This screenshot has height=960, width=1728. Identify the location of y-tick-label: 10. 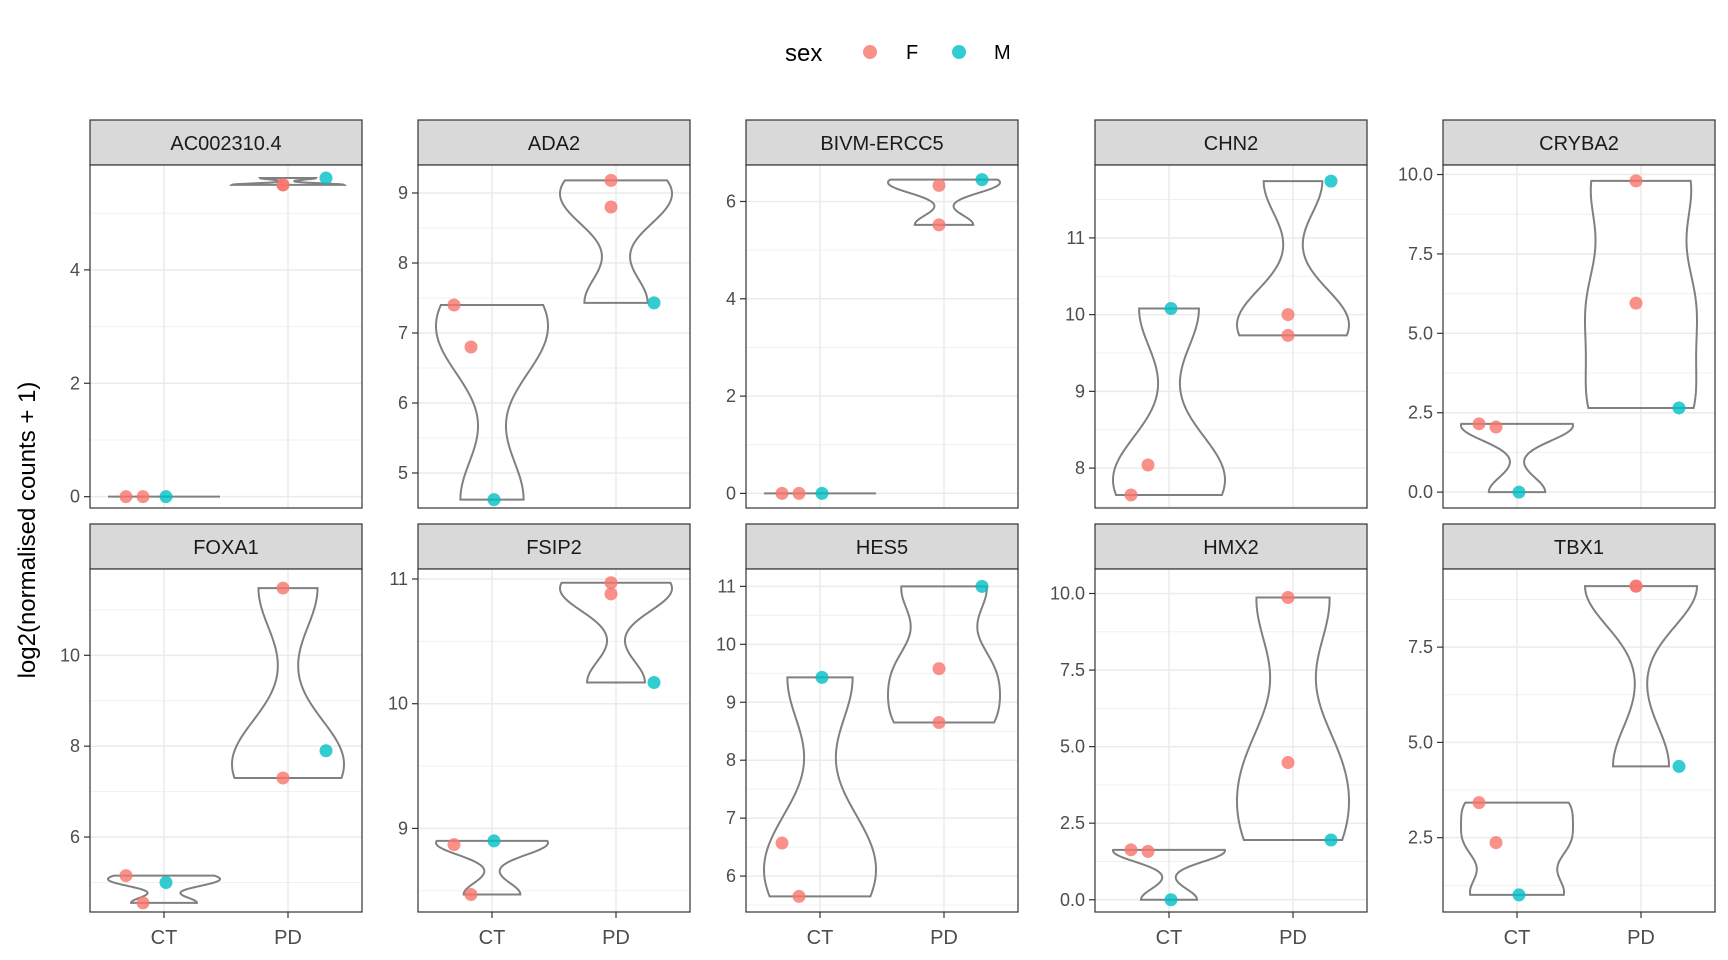
(726, 644).